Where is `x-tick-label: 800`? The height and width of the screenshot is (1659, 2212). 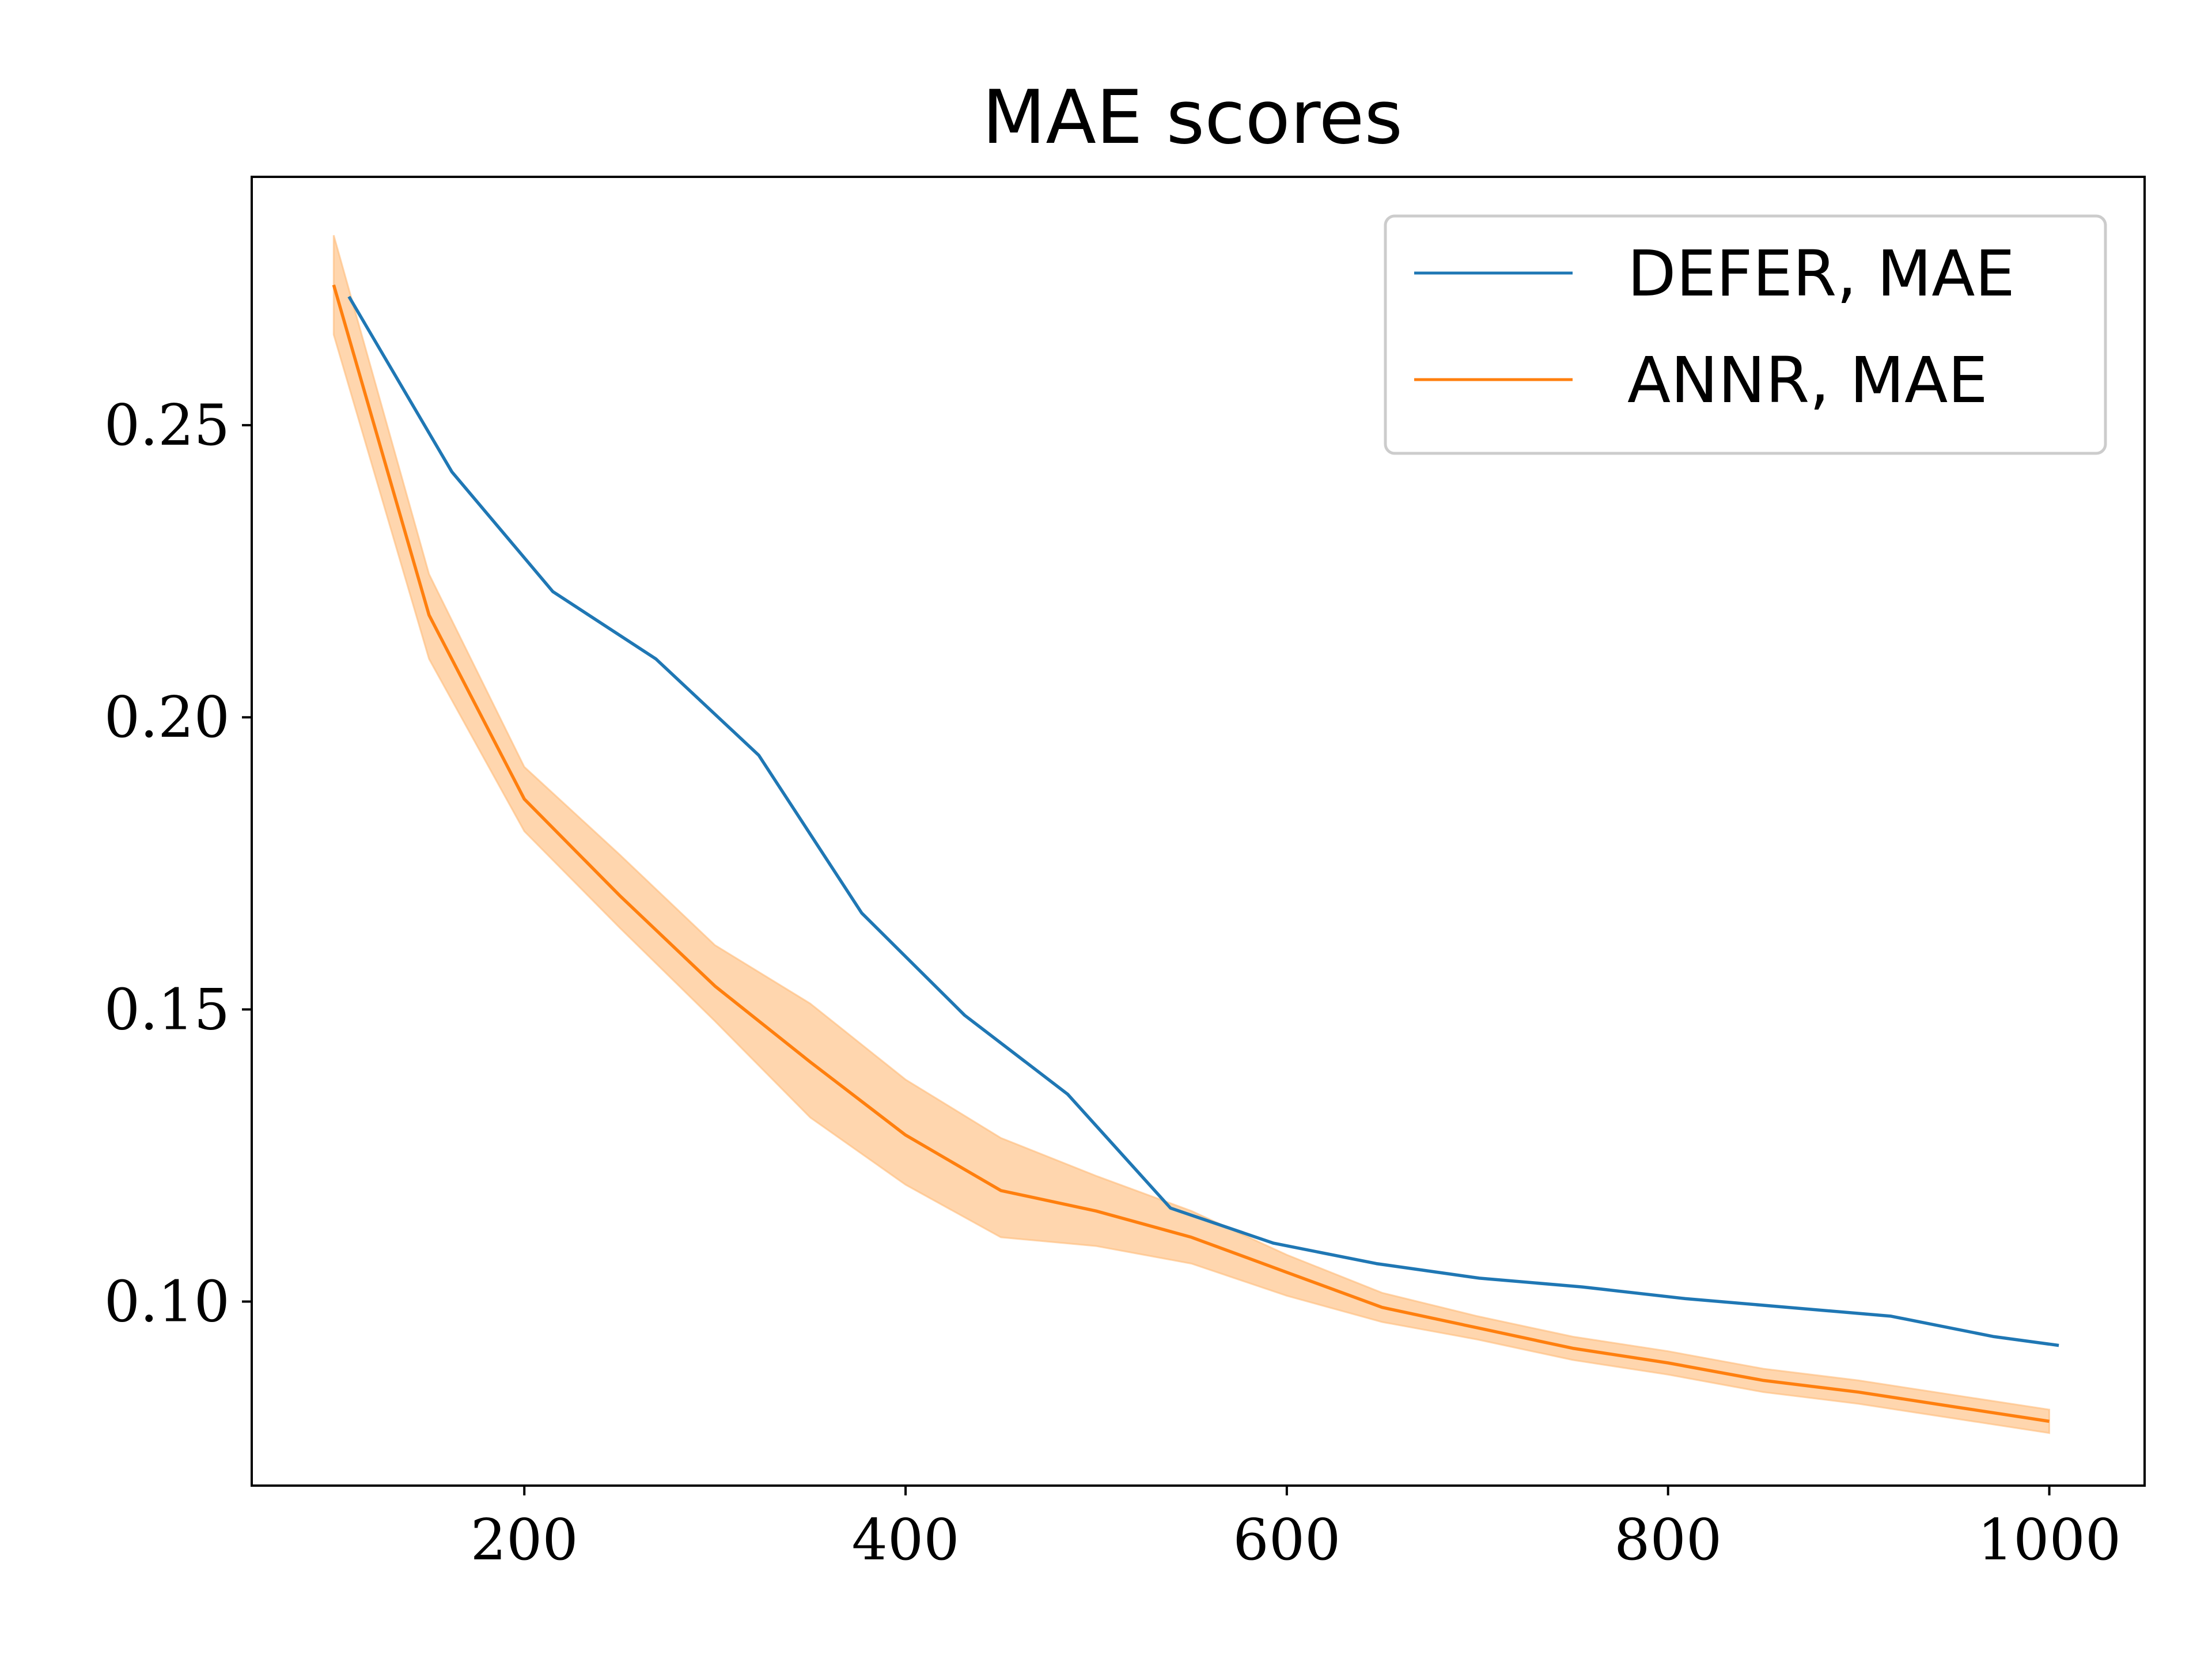 x-tick-label: 800 is located at coordinates (1668, 1540).